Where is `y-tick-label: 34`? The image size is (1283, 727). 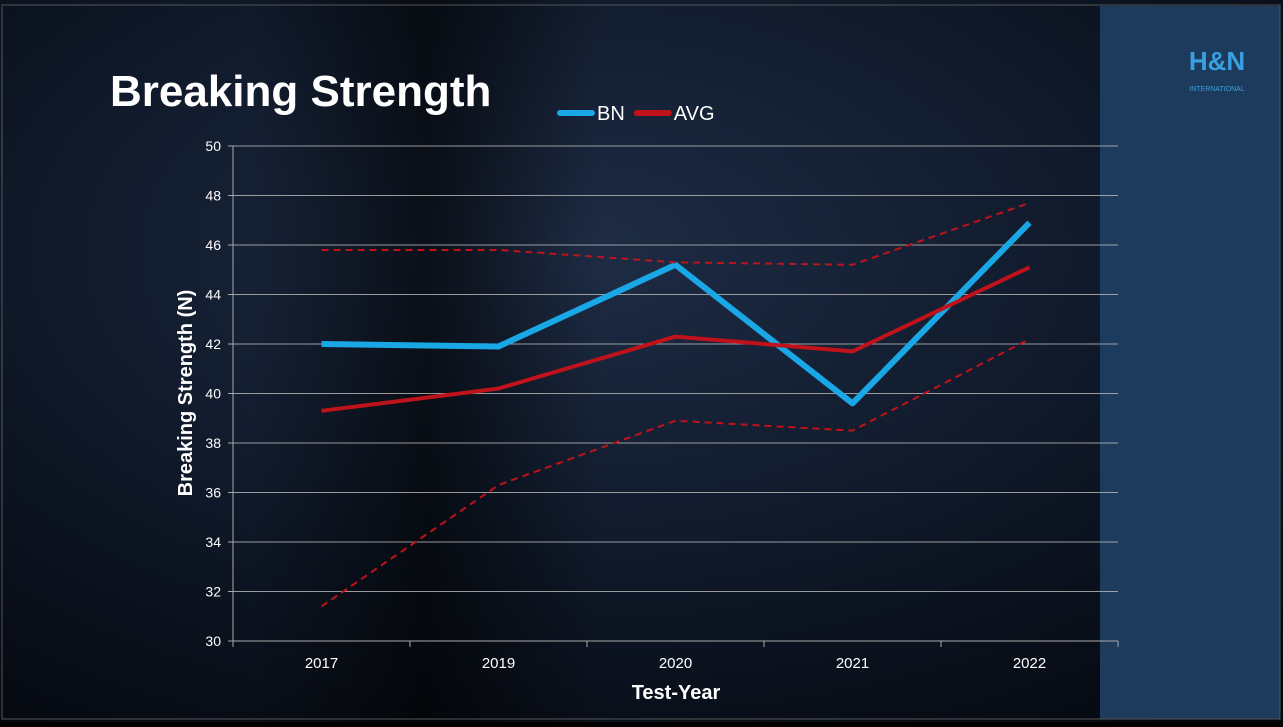 y-tick-label: 34 is located at coordinates (213, 542).